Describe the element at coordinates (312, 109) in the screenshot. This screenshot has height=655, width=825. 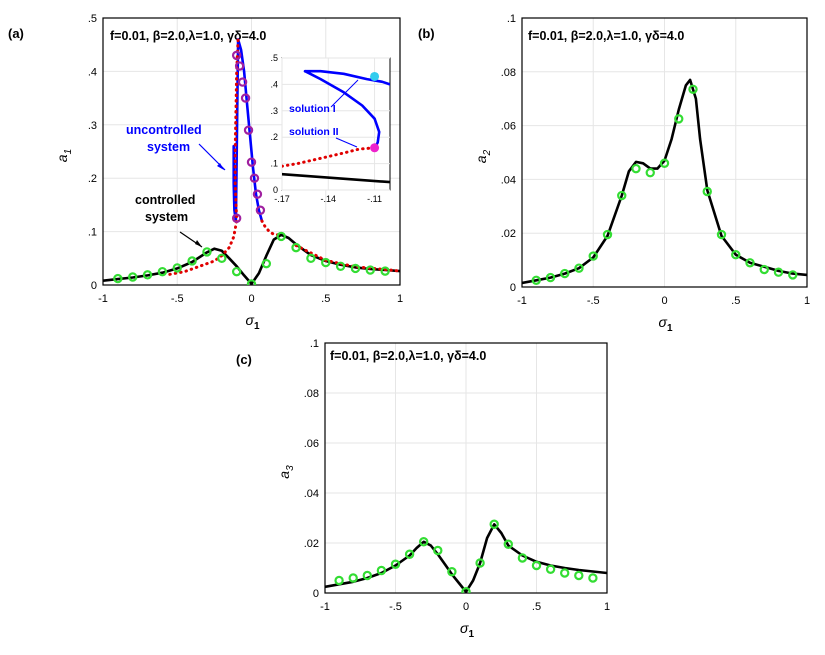
I see `inset-label: solution I` at that location.